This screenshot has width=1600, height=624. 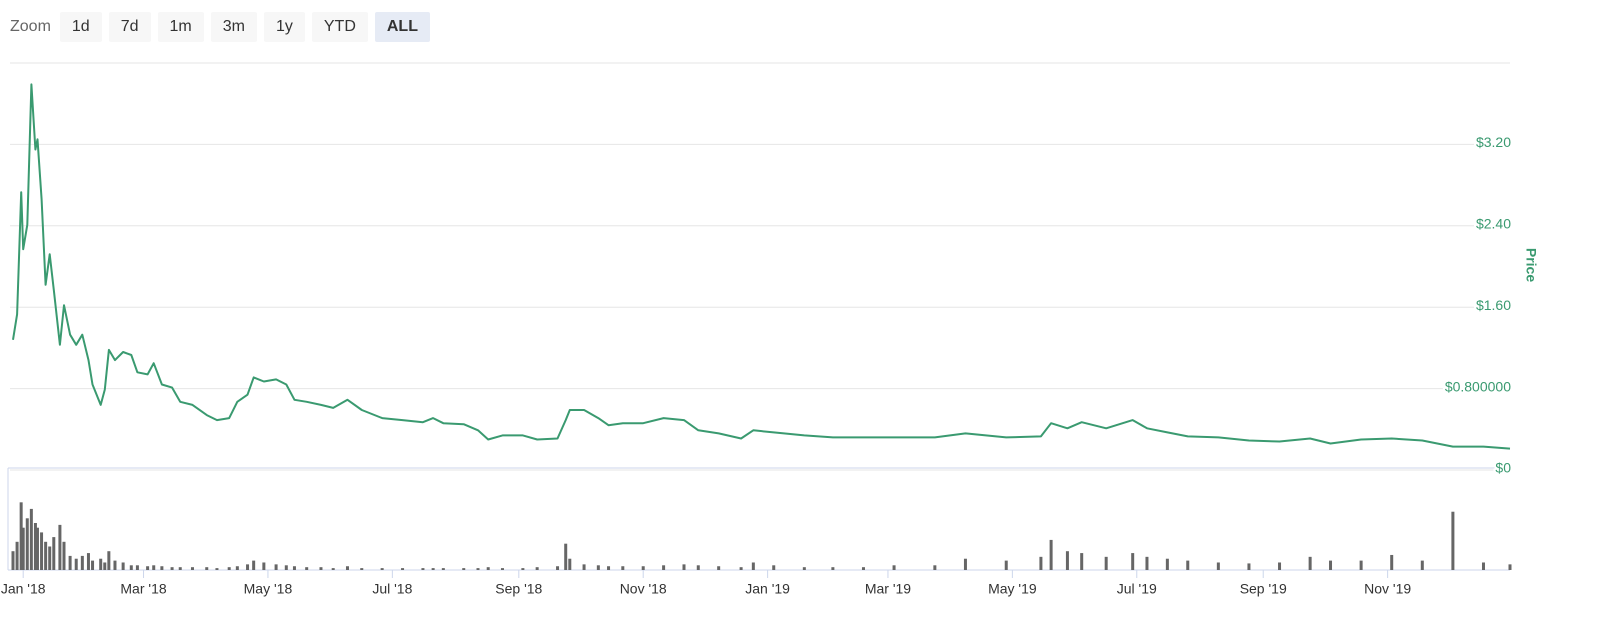 I want to click on zoom-button: 1m, so click(x=180, y=27).